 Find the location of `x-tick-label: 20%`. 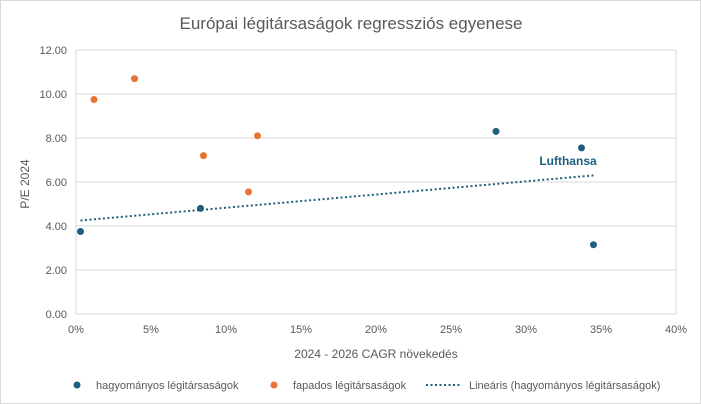

x-tick-label: 20% is located at coordinates (376, 330).